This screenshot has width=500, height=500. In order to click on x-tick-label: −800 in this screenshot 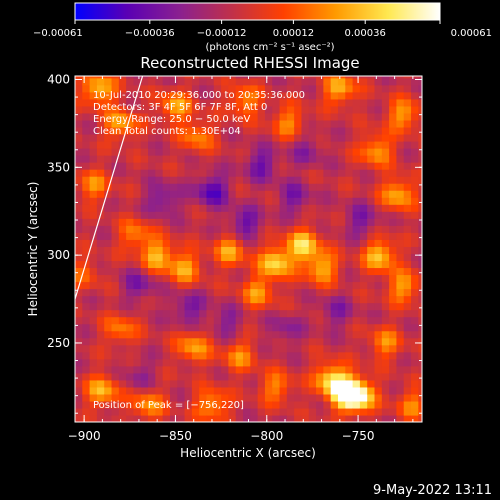, I will do `click(266, 436)`.